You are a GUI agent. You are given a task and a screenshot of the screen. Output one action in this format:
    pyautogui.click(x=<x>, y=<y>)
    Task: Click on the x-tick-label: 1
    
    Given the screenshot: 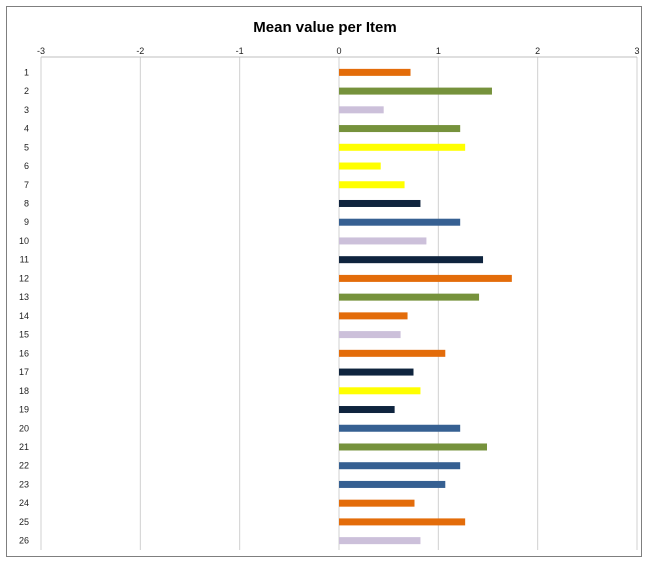 What is the action you would take?
    pyautogui.click(x=438, y=51)
    